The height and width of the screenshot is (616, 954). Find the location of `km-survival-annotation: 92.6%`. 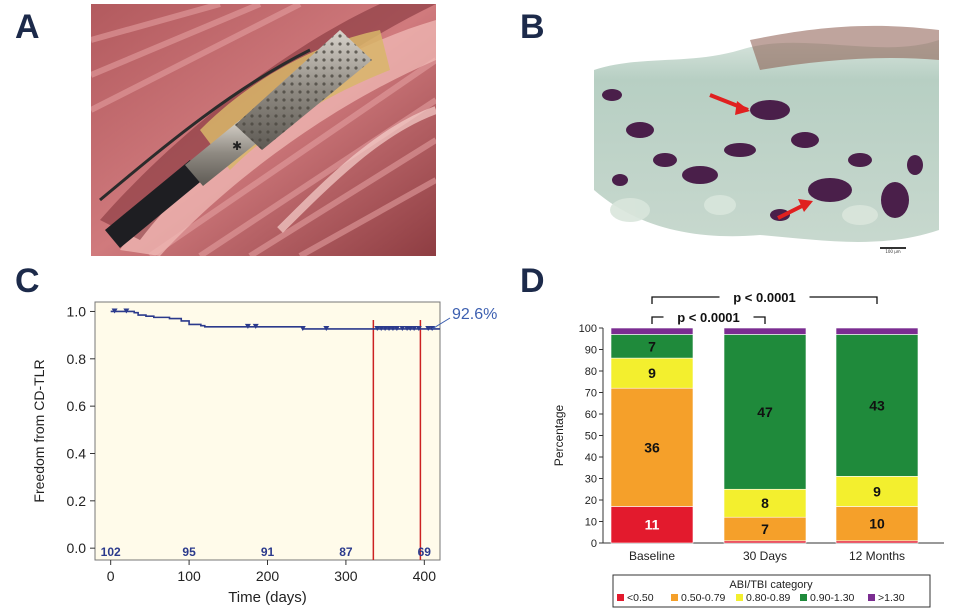

km-survival-annotation: 92.6% is located at coordinates (474, 314).